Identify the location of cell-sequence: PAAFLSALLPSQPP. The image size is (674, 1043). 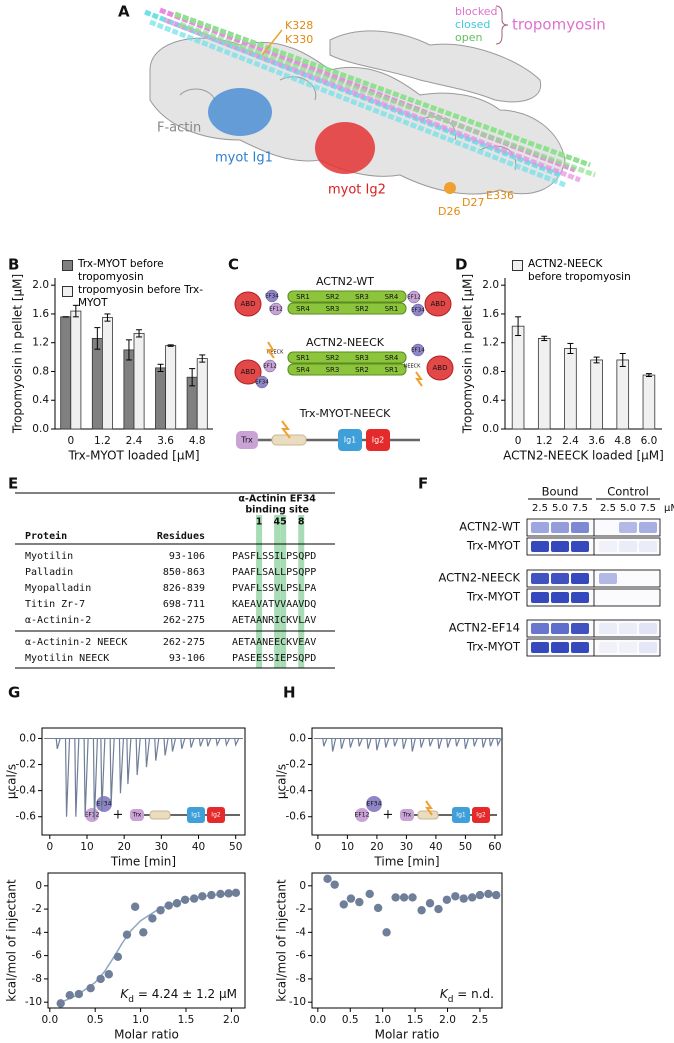
(274, 572).